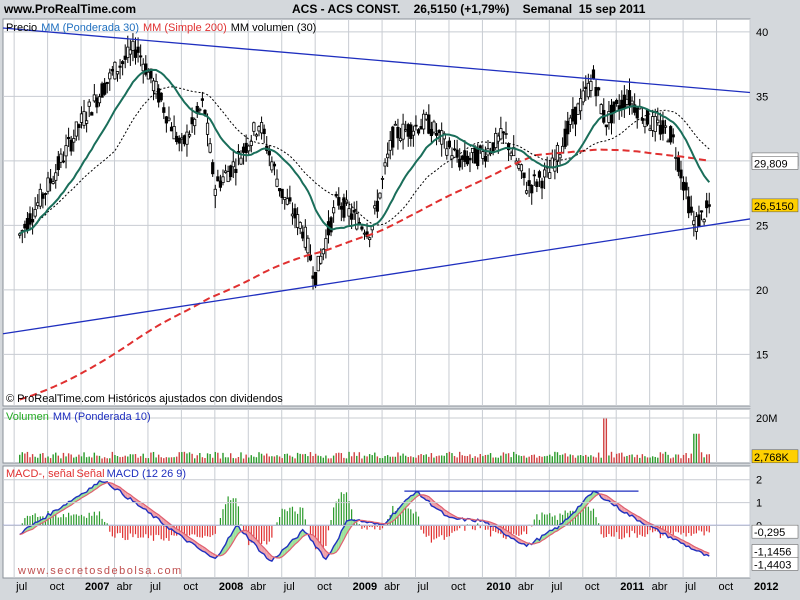 The image size is (800, 600). Describe the element at coordinates (461, 9) in the screenshot. I see `last-price: 26,5150 (+1,79%)` at that location.